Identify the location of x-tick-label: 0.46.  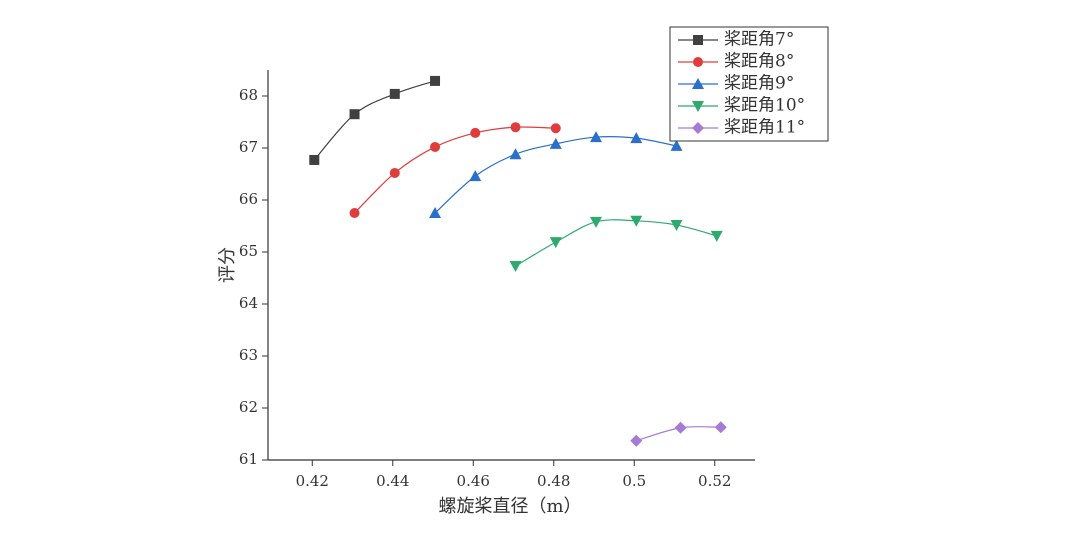
(473, 481).